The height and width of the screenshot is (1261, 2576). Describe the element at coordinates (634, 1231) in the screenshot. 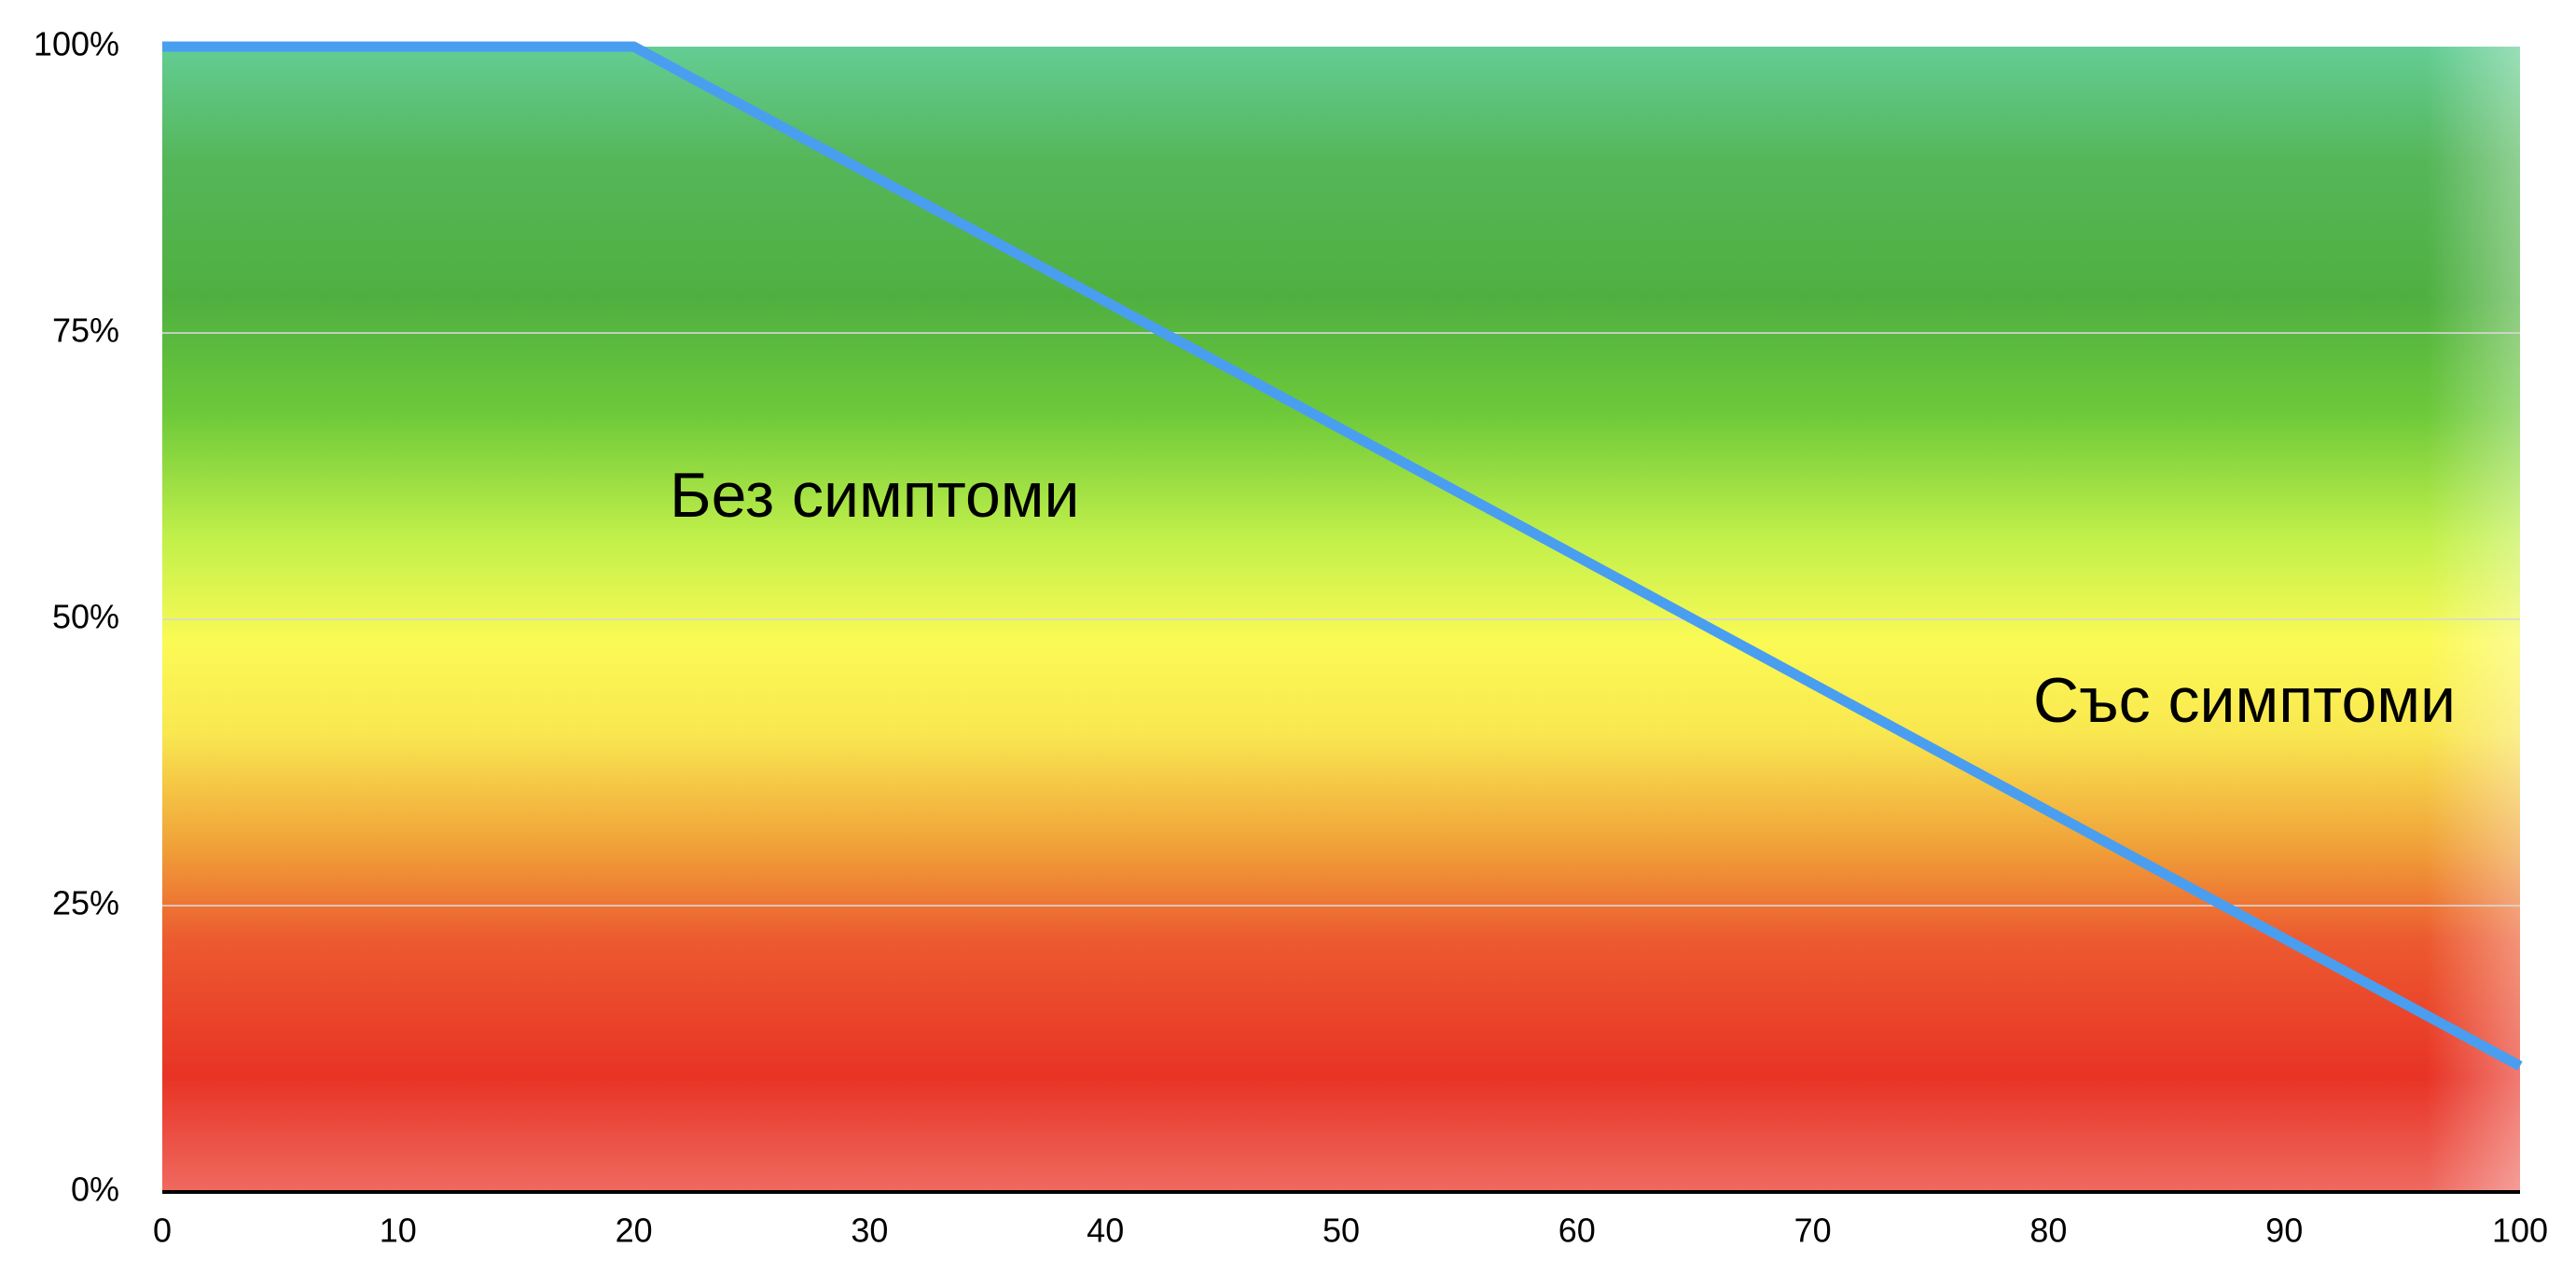

I see `x-tick-label: 20` at that location.